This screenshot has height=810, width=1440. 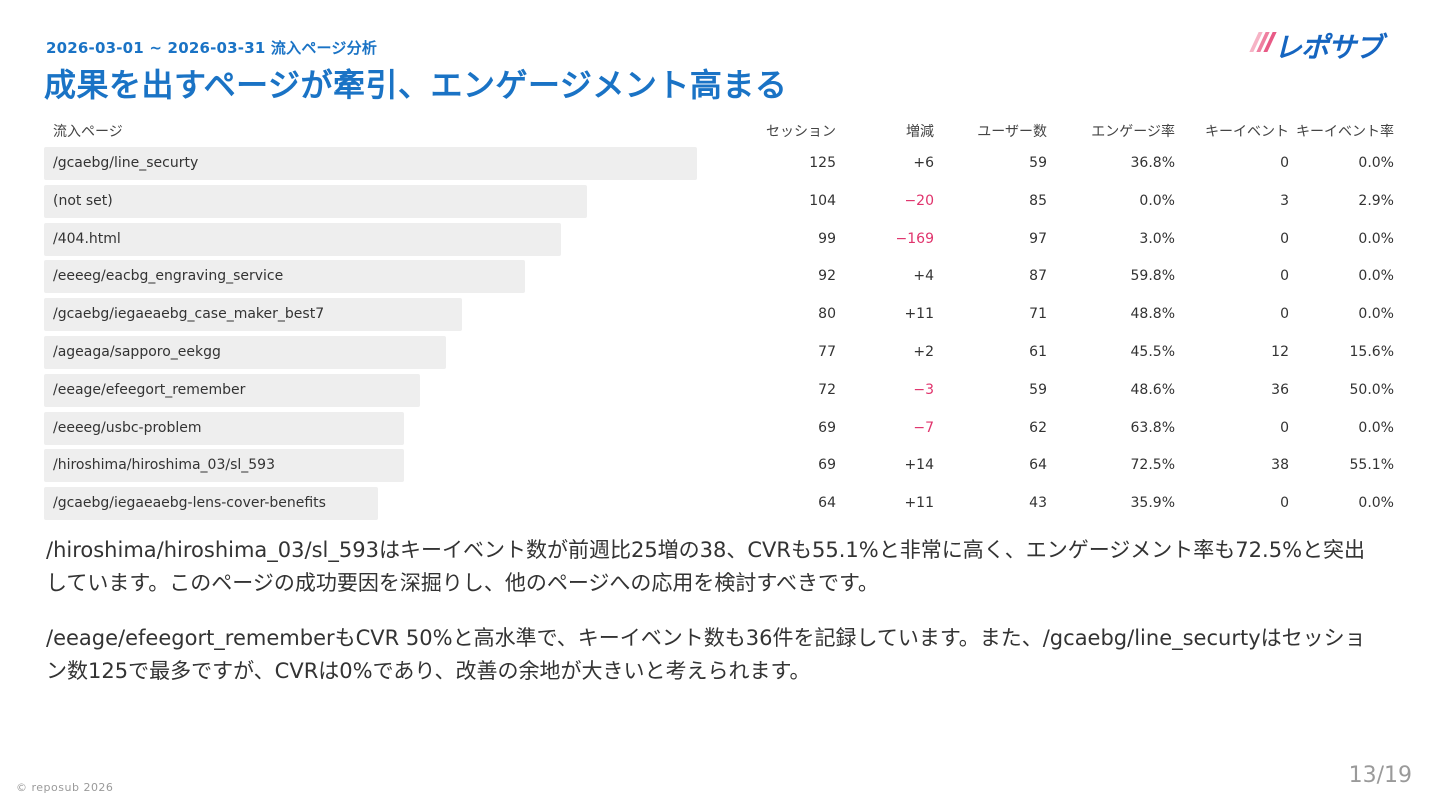 I want to click on slide-title: 成果を出すページが牽引、エンゲージメント高まる, so click(x=416, y=85).